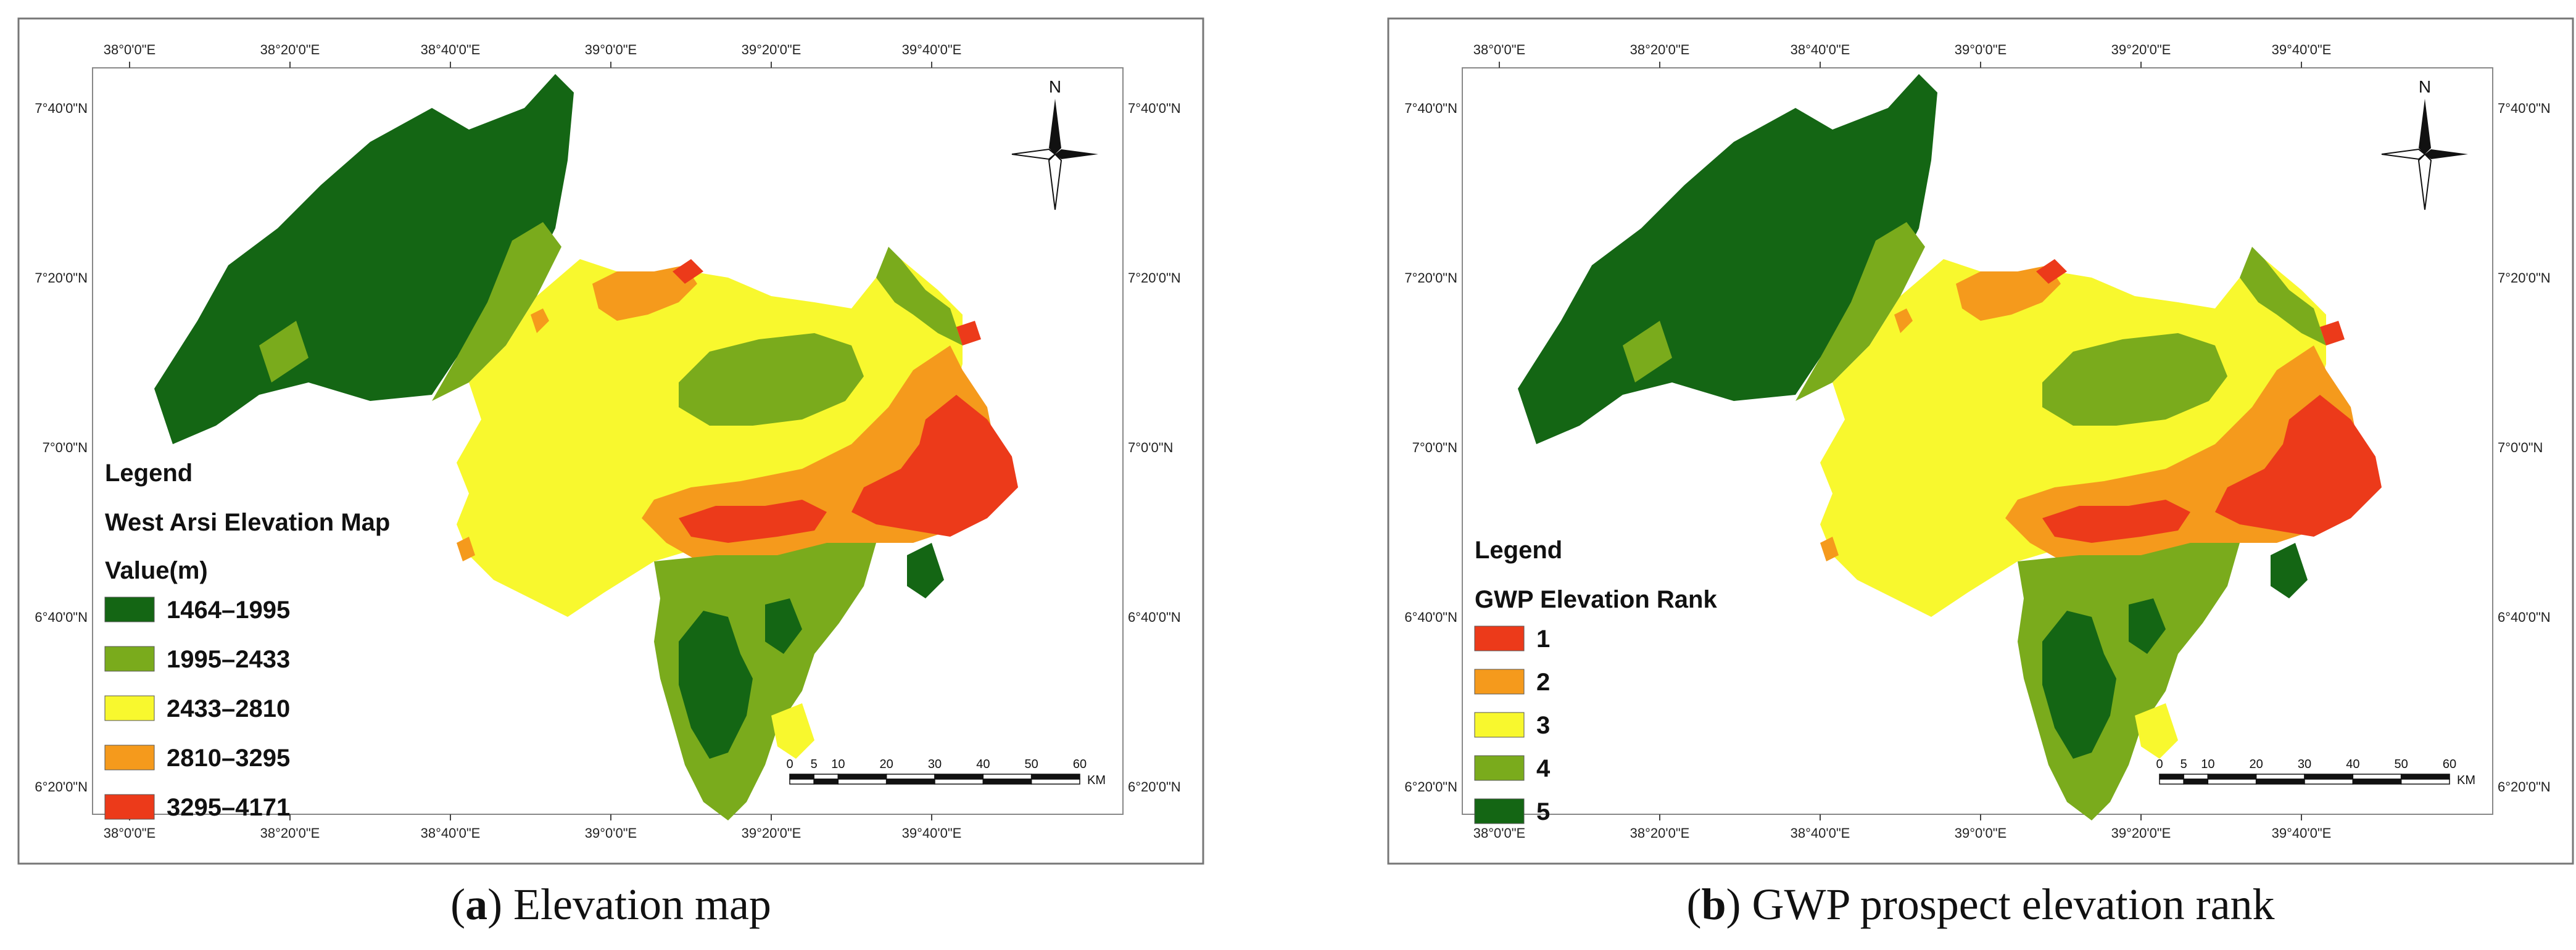 This screenshot has height=950, width=2576. What do you see at coordinates (1980, 904) in the screenshot?
I see `panel-caption: (b) GWP prospect elevation rank` at bounding box center [1980, 904].